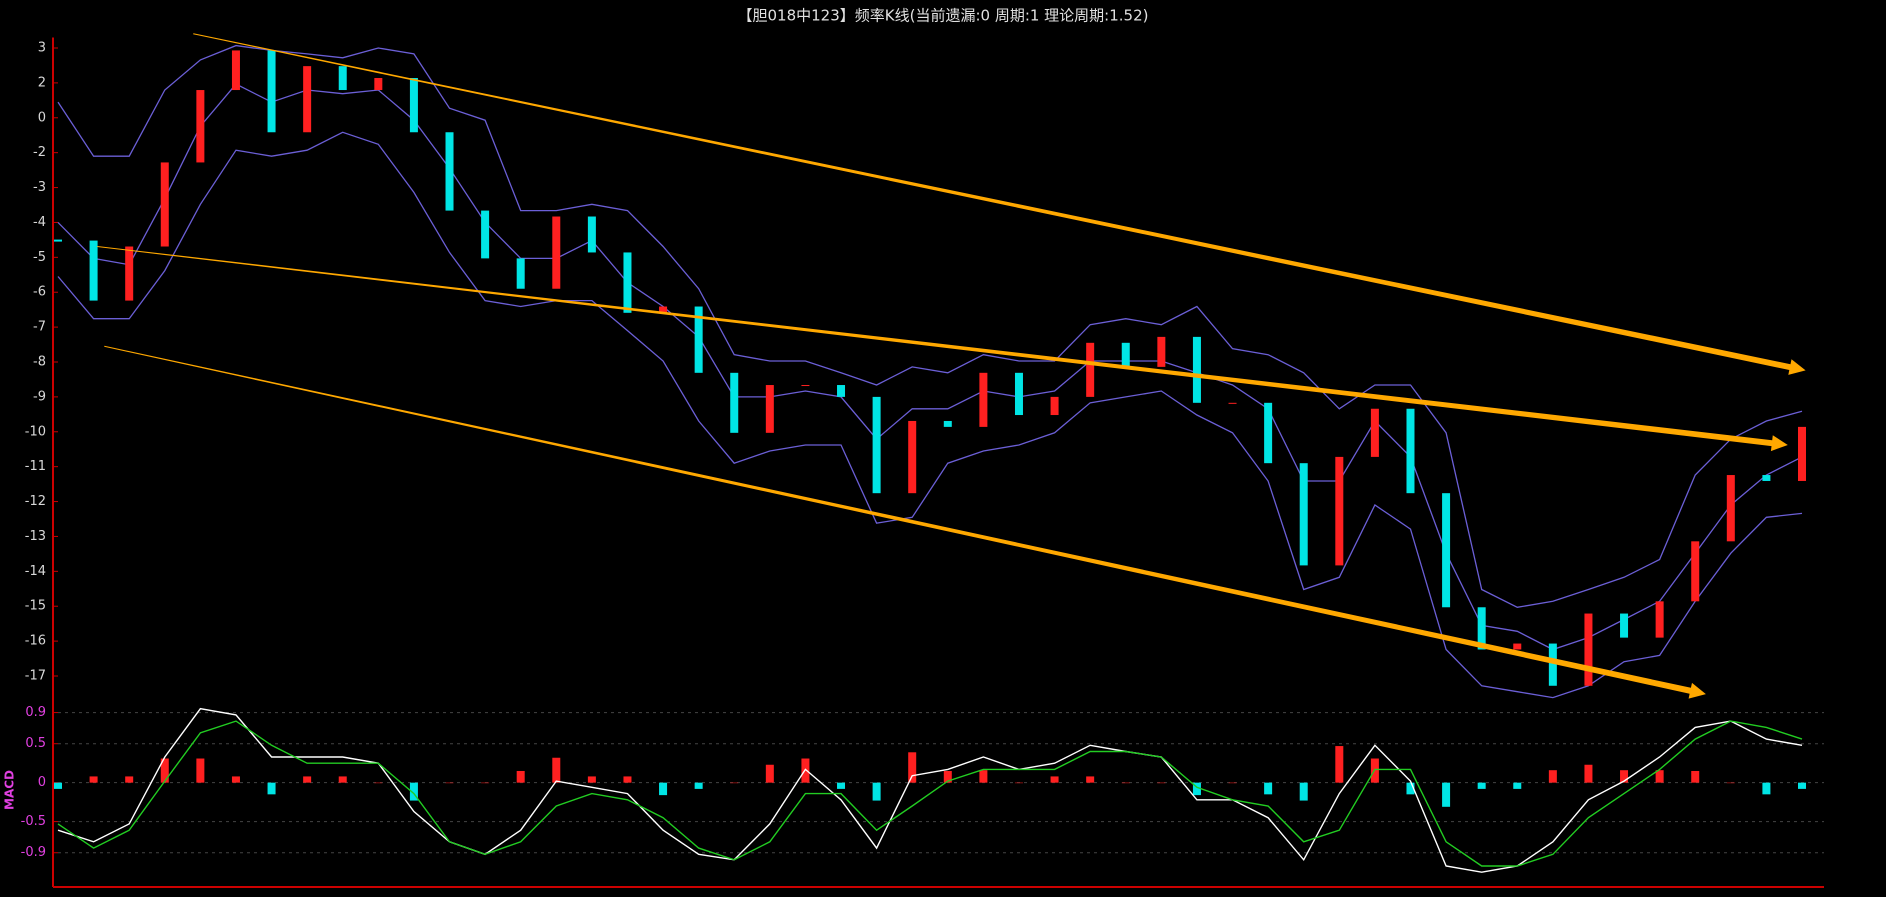 This screenshot has width=1886, height=897. What do you see at coordinates (33, 821) in the screenshot?
I see `y-tick-label: -0.5` at bounding box center [33, 821].